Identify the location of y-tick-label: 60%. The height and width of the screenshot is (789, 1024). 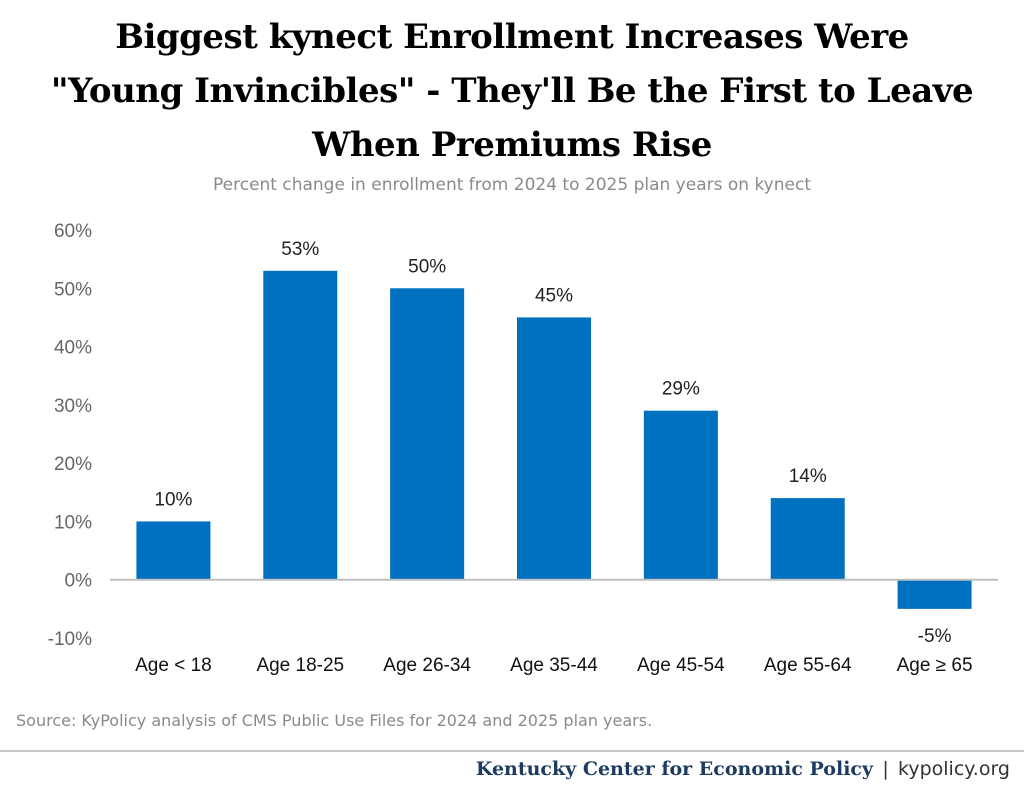
(73, 231).